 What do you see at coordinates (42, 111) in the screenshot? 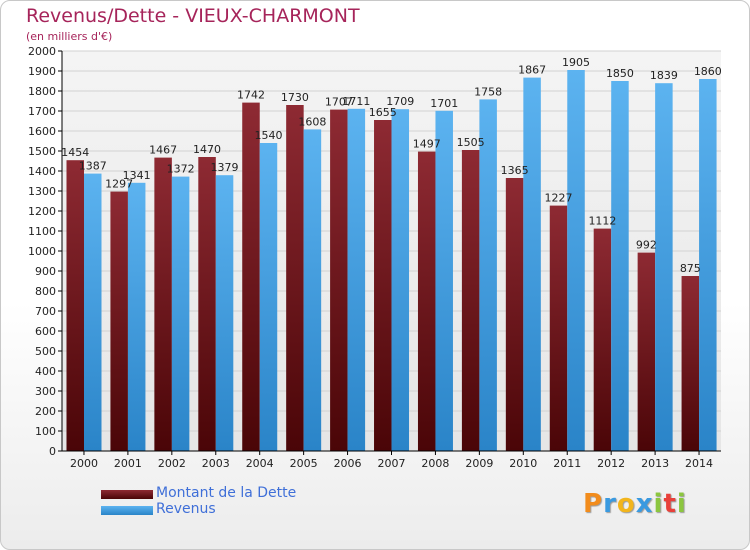
I see `y-tick-label: 1700` at bounding box center [42, 111].